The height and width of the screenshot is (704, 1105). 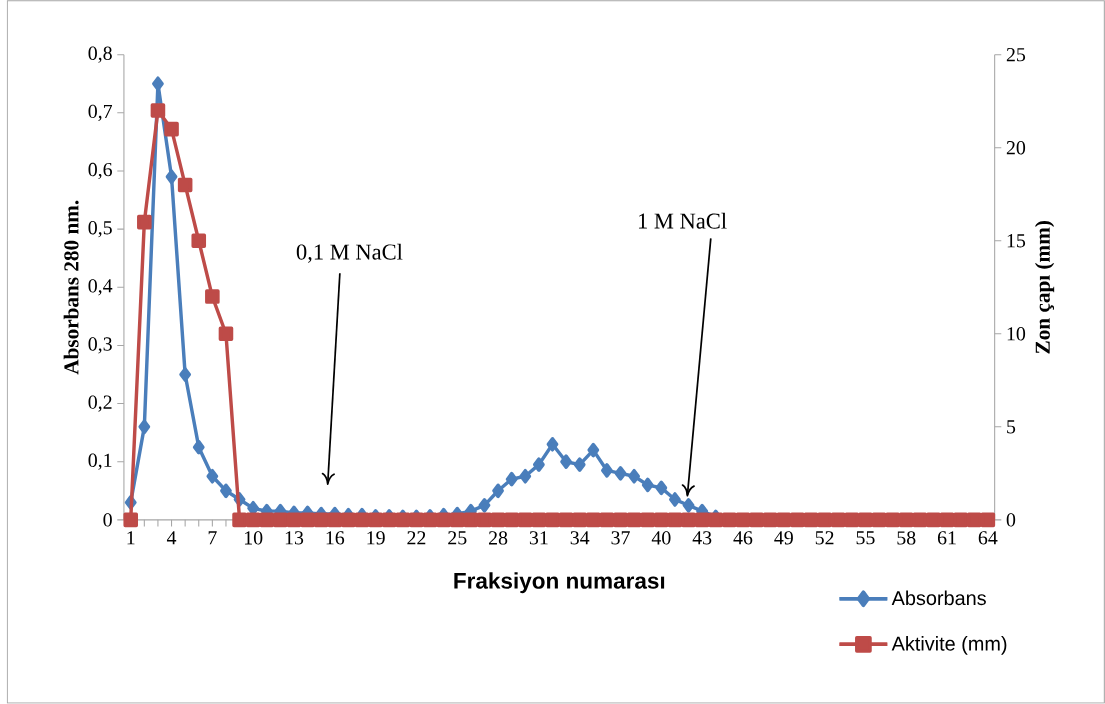 What do you see at coordinates (743, 538) in the screenshot?
I see `x-tick-label: 46` at bounding box center [743, 538].